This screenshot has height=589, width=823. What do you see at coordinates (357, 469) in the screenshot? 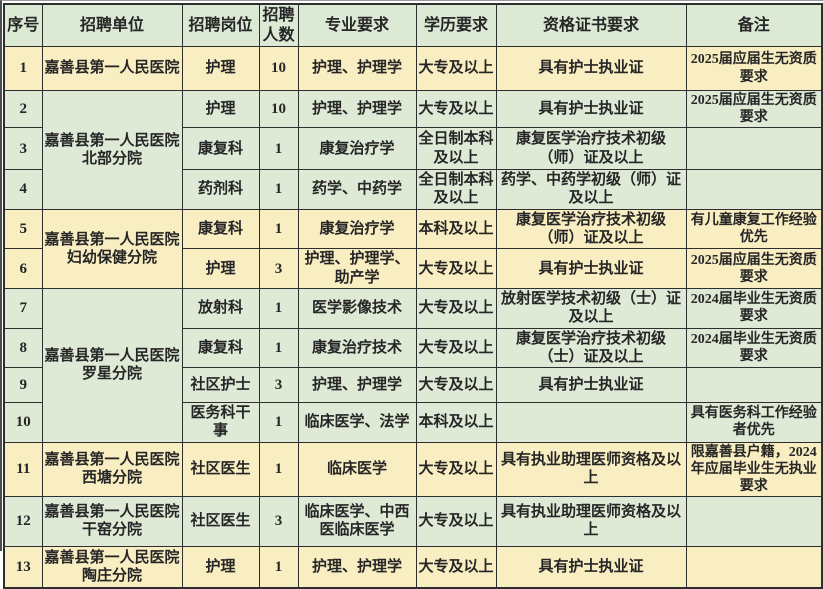
I see `cell-major: 临床医学` at bounding box center [357, 469].